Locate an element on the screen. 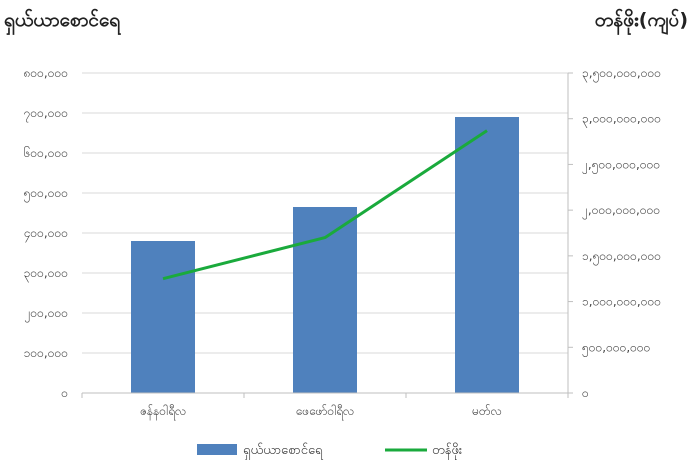 Image resolution: width=694 pixels, height=468 pixels. category-label: ဖေဖော်ဝါရီလ is located at coordinates (325, 412).